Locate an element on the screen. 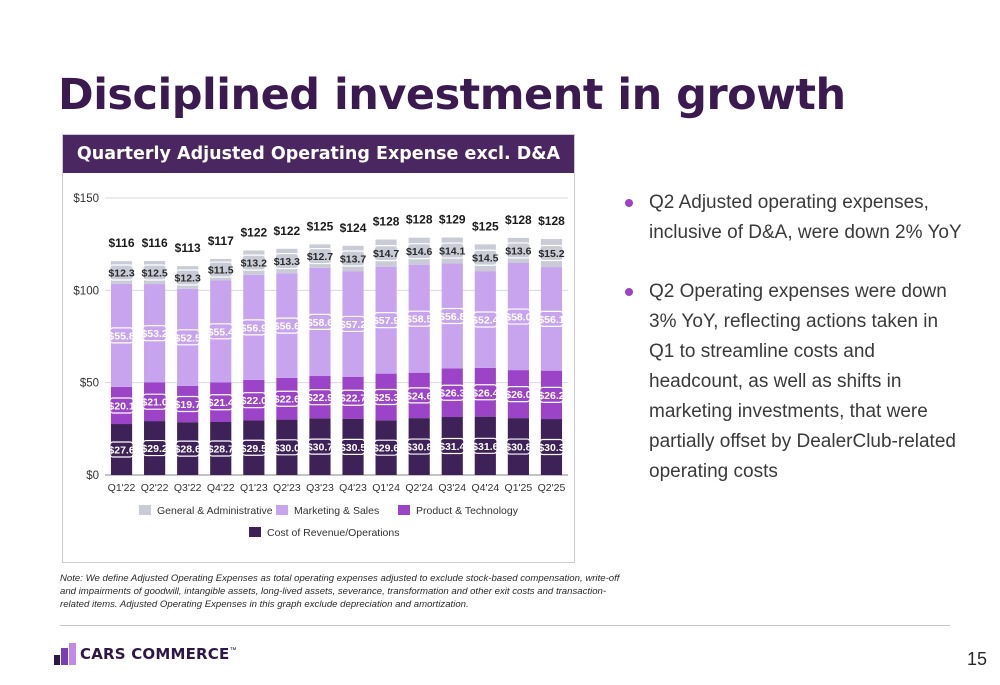 Image resolution: width=1000 pixels, height=685 pixels. data-label: $13.7 is located at coordinates (353, 259).